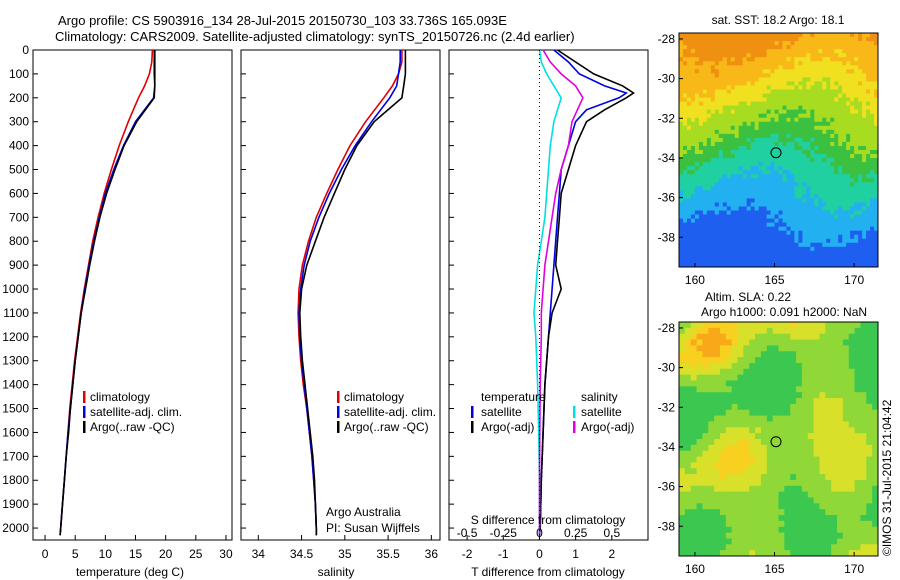 The width and height of the screenshot is (900, 580). Describe the element at coordinates (336, 572) in the screenshot. I see `salinity-axis-label: salinity` at that location.